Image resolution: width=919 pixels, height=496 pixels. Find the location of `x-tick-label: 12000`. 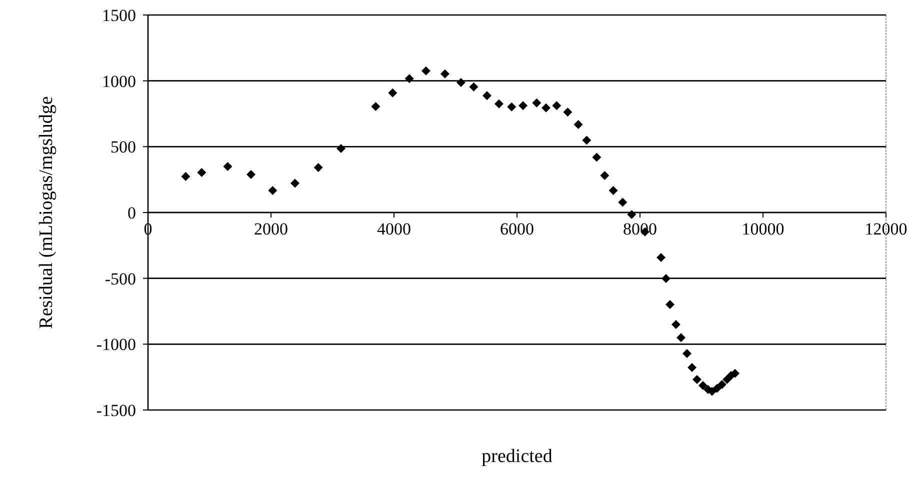

x-tick-label: 12000 is located at coordinates (886, 229).